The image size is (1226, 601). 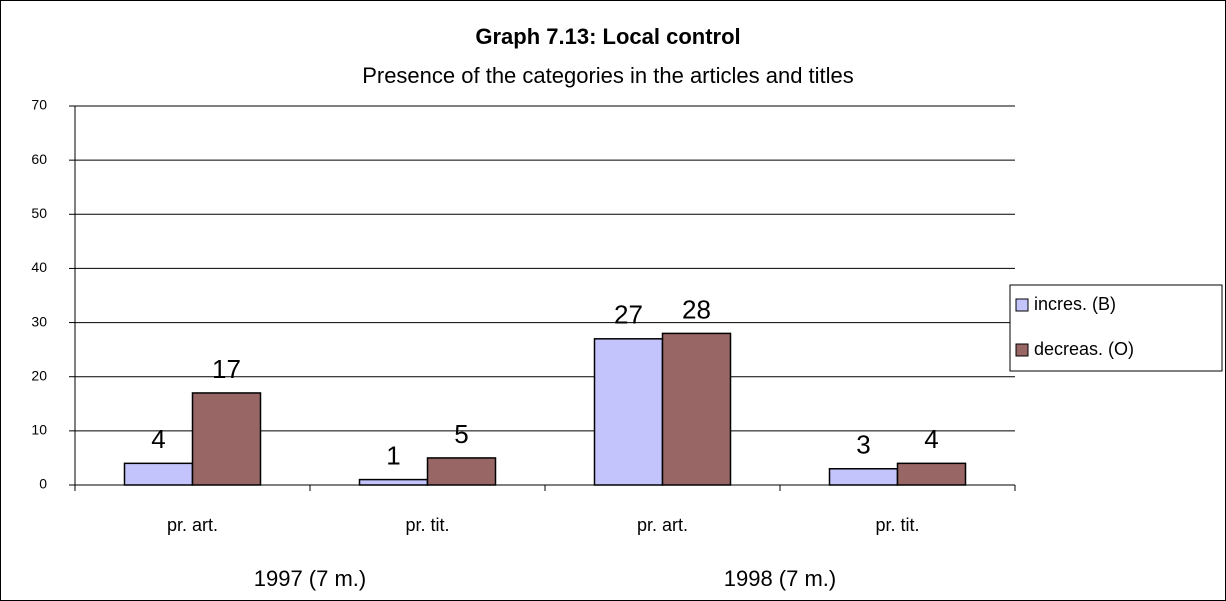 What do you see at coordinates (39, 375) in the screenshot?
I see `y-tick-label: 20` at bounding box center [39, 375].